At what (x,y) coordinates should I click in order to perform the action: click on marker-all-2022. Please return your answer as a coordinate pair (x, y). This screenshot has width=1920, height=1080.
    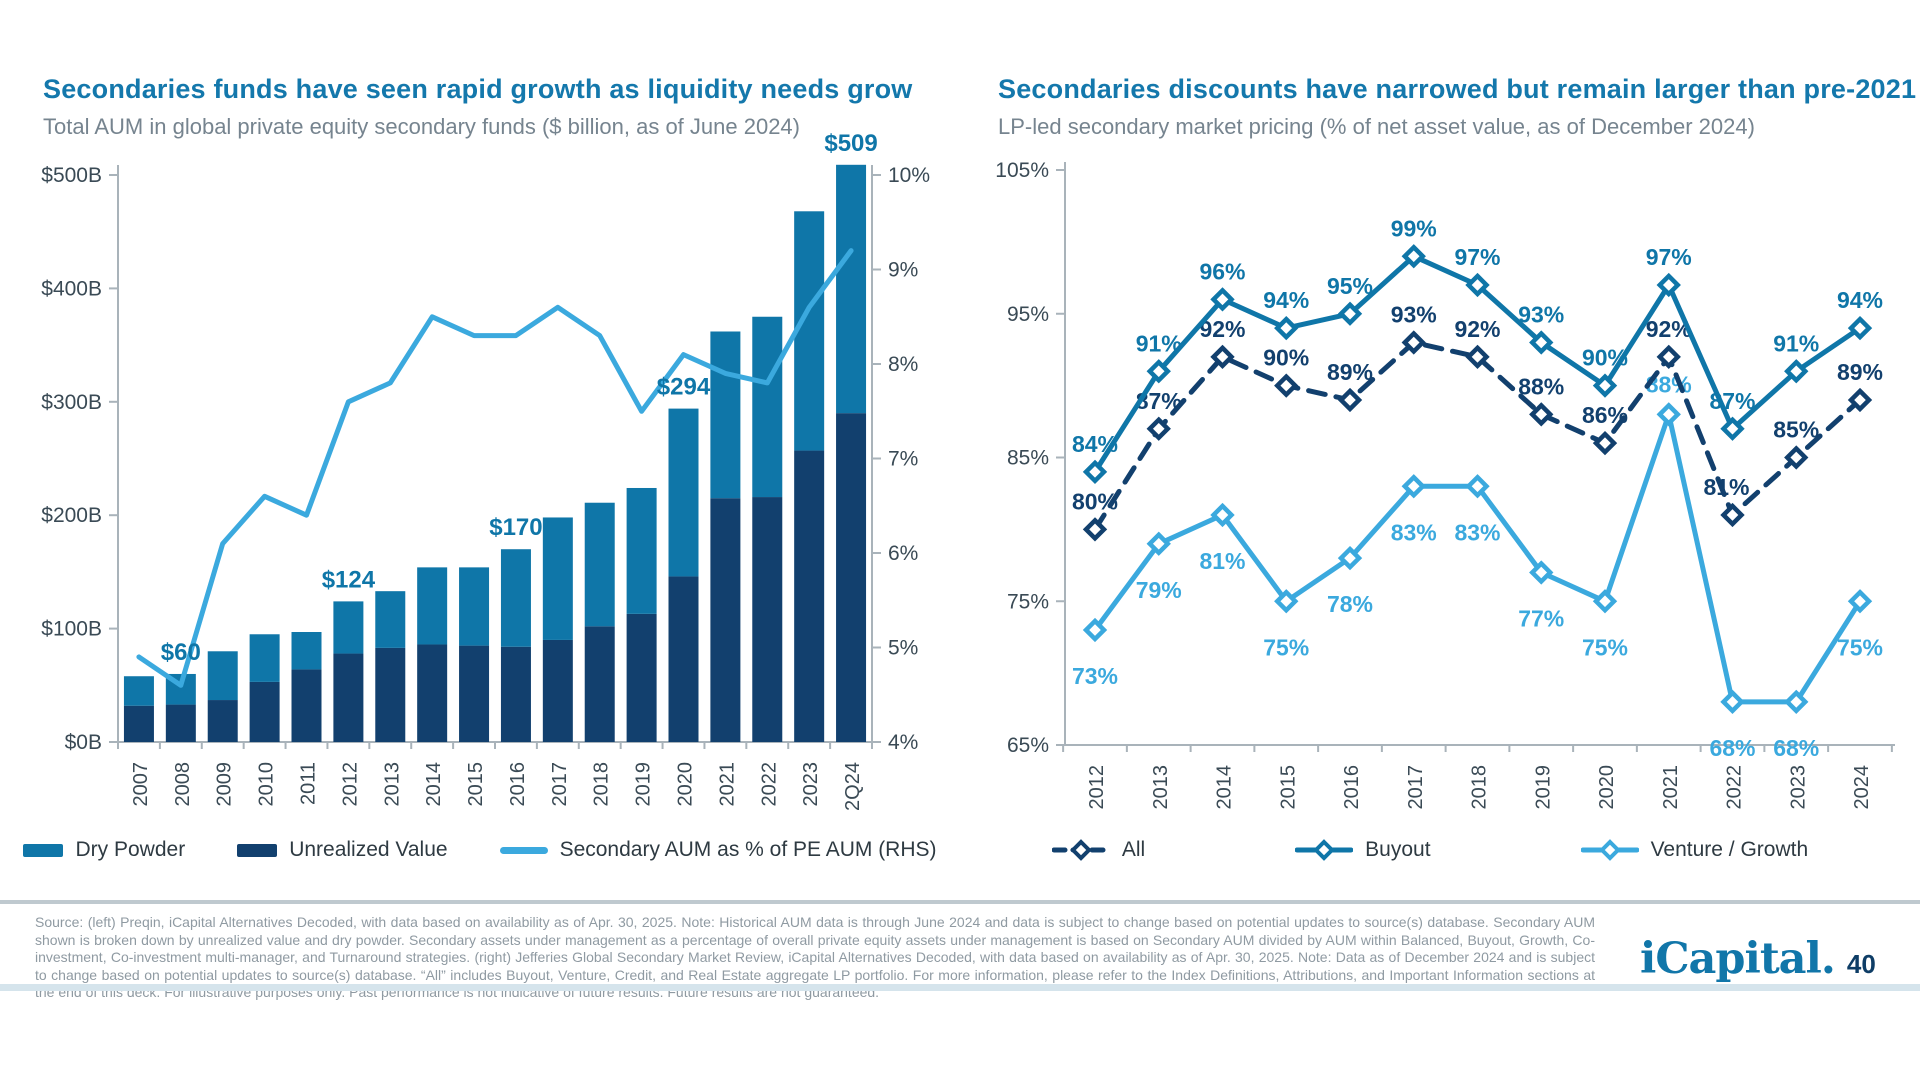
    Looking at the image, I should click on (1732, 515).